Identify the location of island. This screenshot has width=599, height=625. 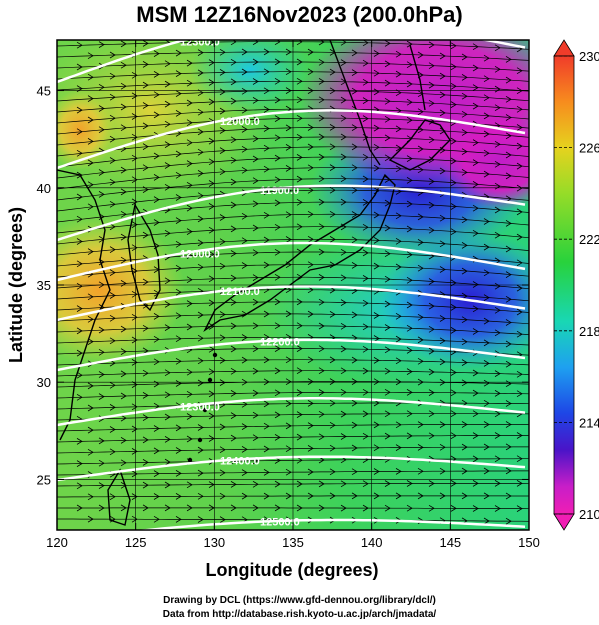
(210, 380).